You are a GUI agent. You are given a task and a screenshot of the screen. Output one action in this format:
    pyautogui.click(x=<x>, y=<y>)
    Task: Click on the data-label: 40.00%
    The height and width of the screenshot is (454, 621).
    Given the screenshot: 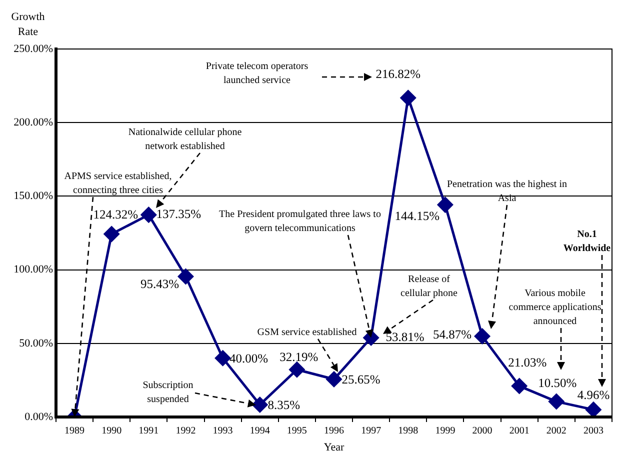 What is the action you would take?
    pyautogui.click(x=249, y=358)
    